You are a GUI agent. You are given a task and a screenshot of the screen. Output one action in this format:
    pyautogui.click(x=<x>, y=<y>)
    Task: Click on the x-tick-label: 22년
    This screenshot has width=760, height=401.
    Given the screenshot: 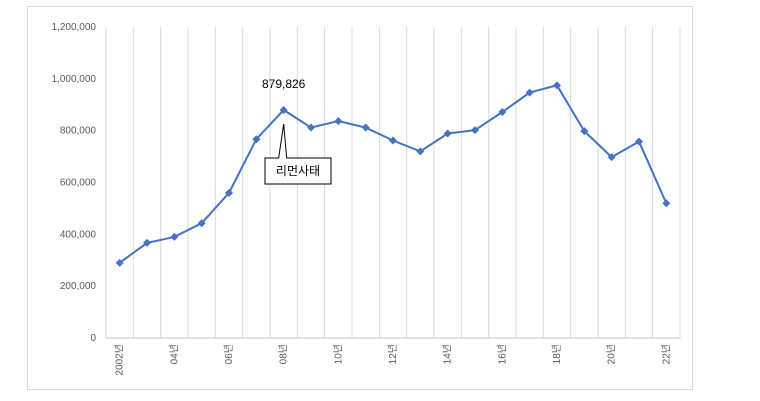 What is the action you would take?
    pyautogui.click(x=666, y=354)
    